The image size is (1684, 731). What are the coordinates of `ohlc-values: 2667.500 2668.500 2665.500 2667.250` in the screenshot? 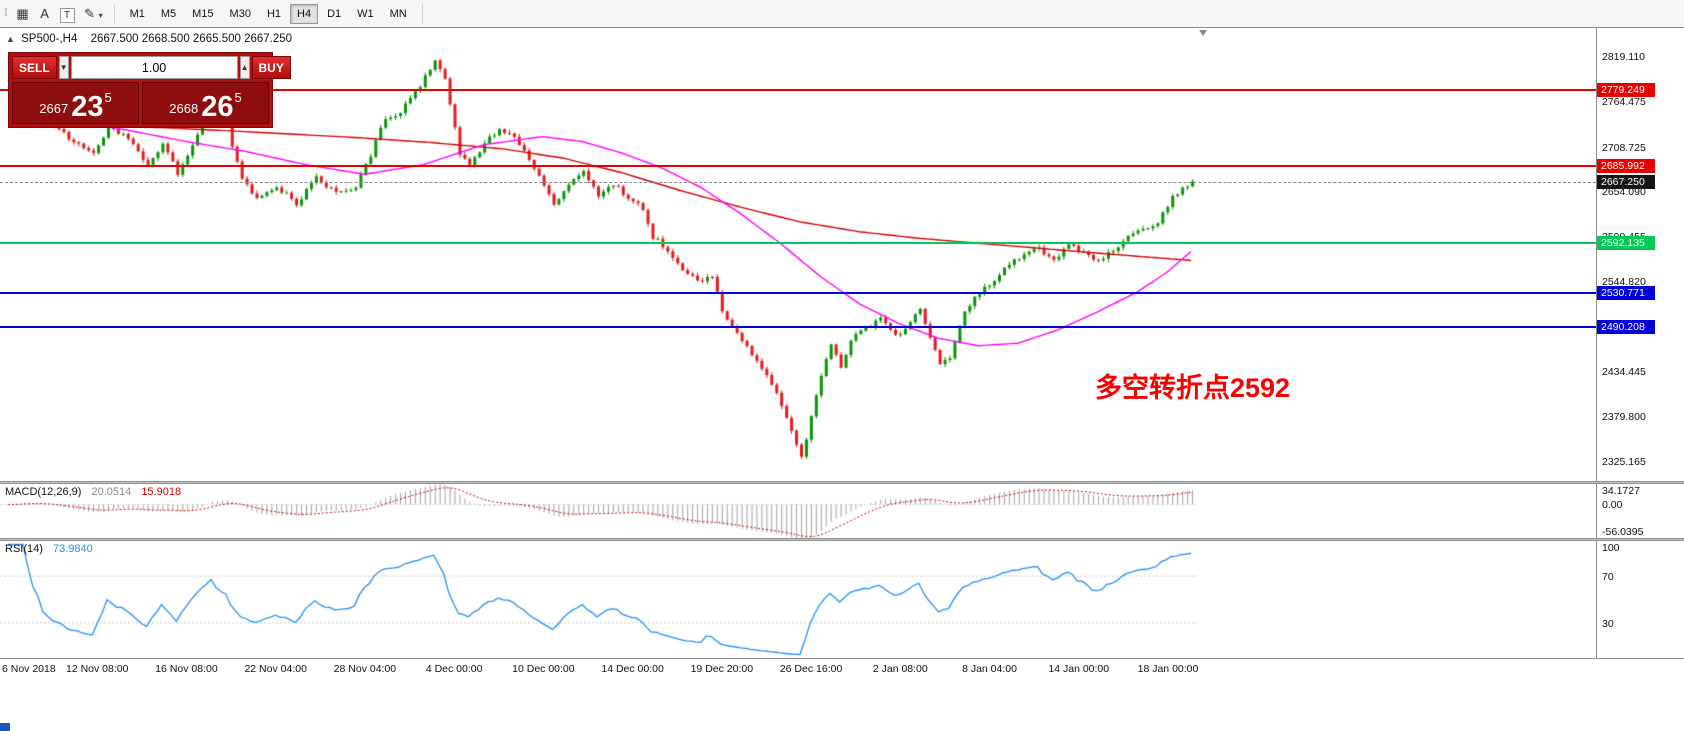 It's located at (191, 39).